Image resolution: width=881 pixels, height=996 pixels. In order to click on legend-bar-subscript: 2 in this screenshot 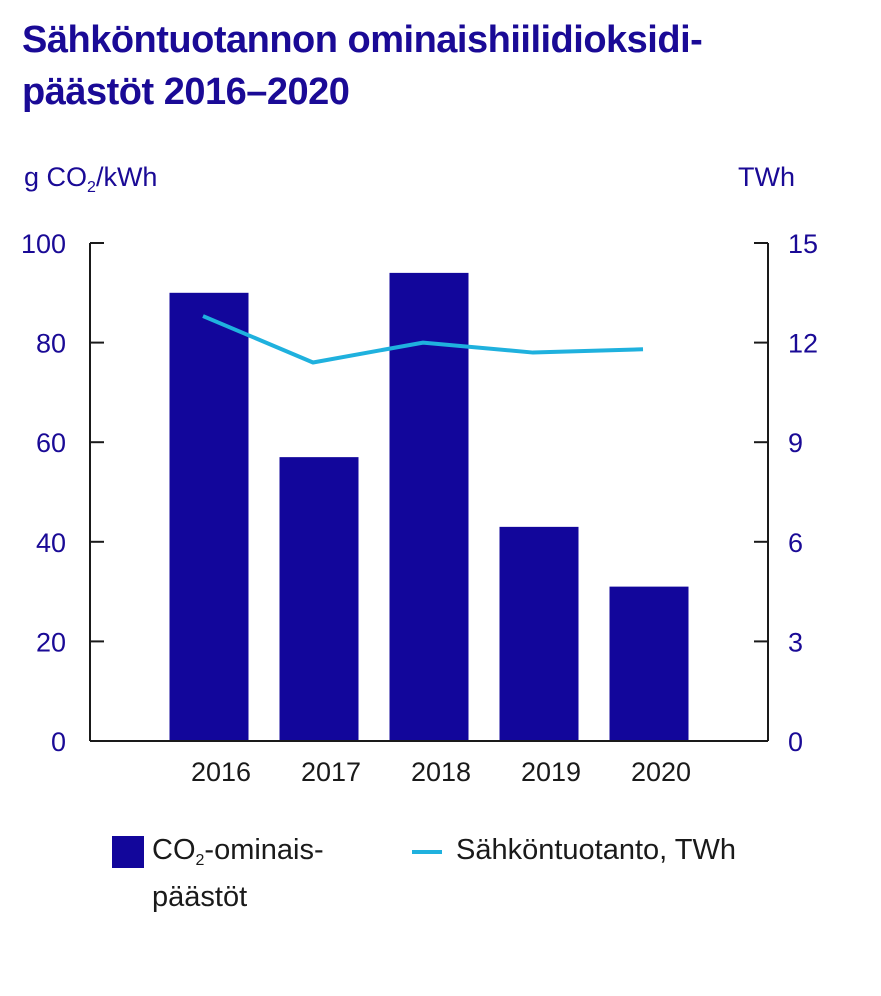, I will do `click(200, 860)`.